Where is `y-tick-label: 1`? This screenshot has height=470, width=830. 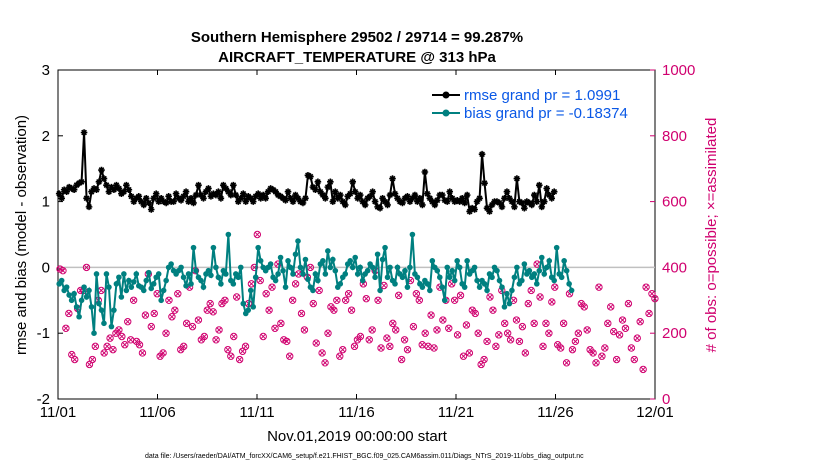
y-tick-label: 1 is located at coordinates (46, 202).